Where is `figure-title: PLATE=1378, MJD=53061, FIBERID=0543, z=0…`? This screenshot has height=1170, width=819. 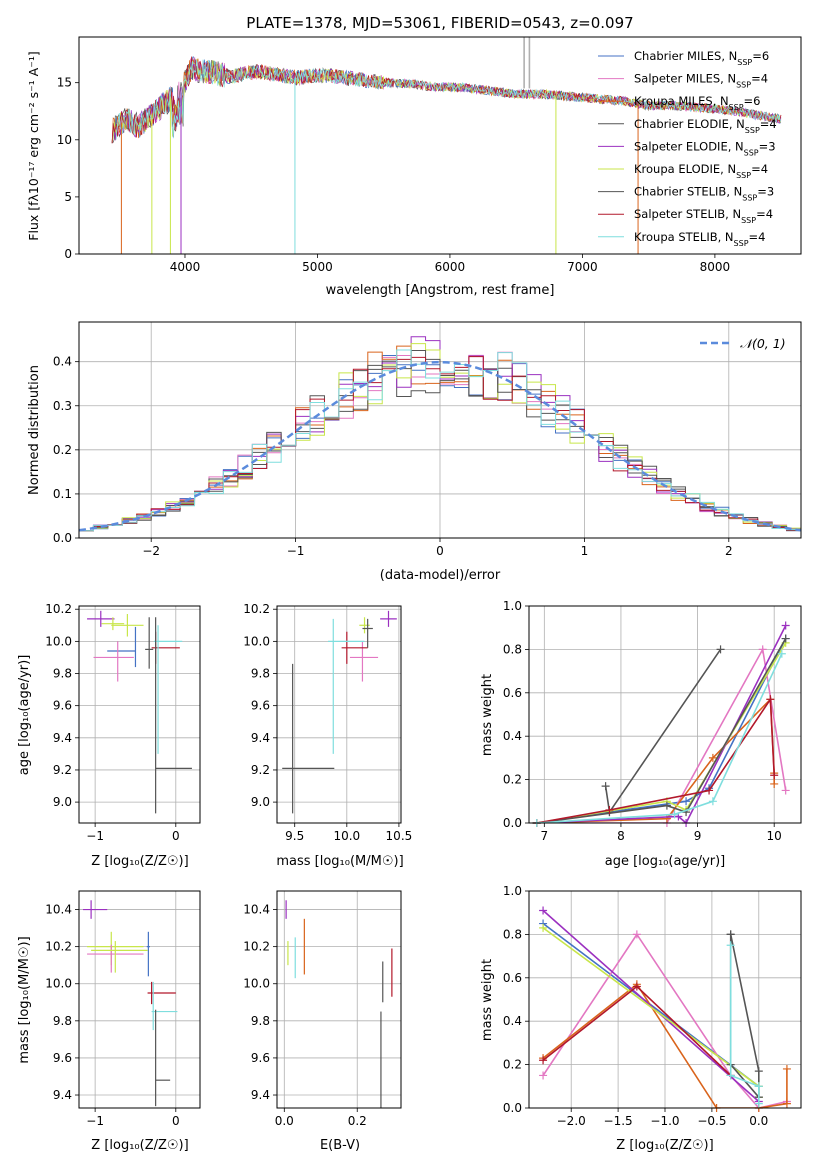
figure-title: PLATE=1378, MJD=53061, FIBERID=0543, z=0… is located at coordinates (439, 23).